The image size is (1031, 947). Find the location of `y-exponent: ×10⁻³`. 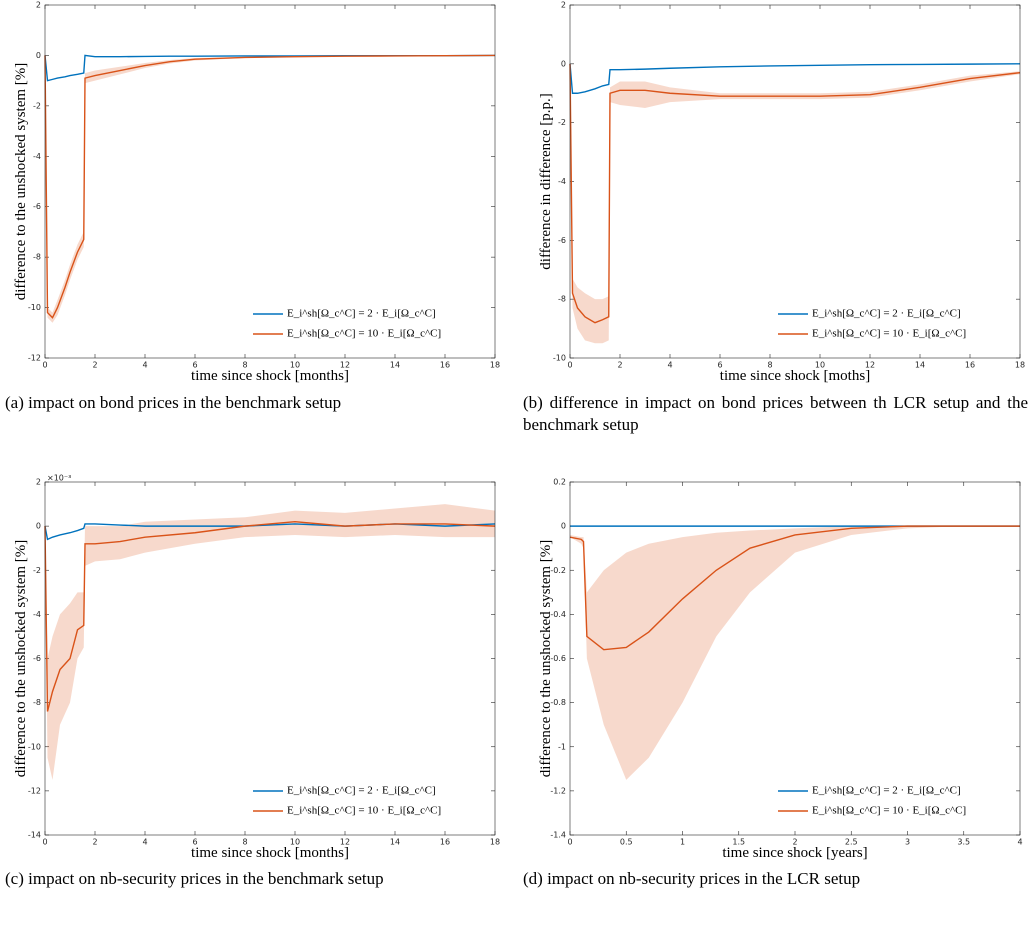

y-exponent: ×10⁻³ is located at coordinates (59, 478).